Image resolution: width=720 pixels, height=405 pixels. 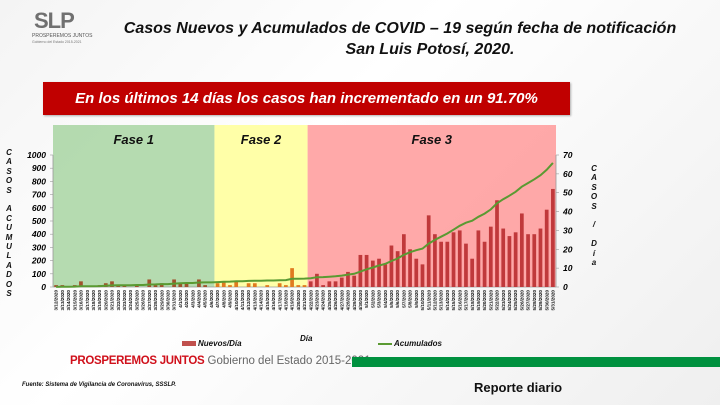 I want to click on bar-nuevos-5/17/2020, so click(x=466, y=265).